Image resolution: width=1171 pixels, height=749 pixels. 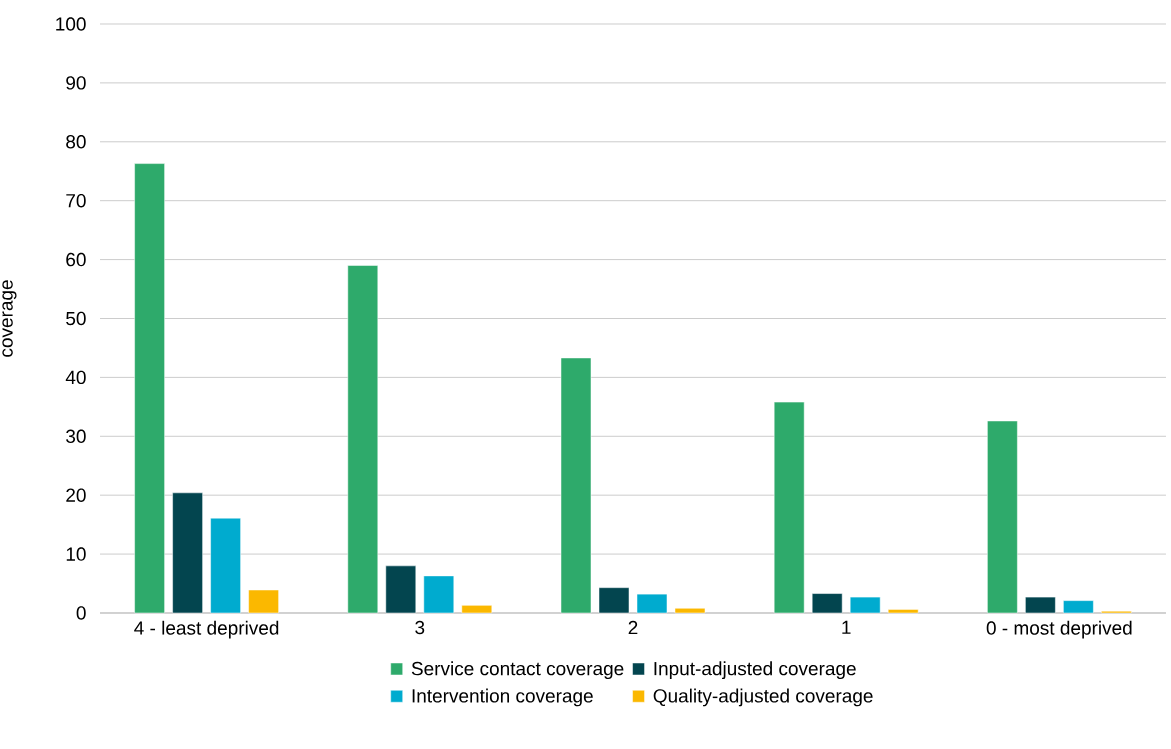 I want to click on x-tick-label: 0 - most deprived, so click(x=1059, y=629).